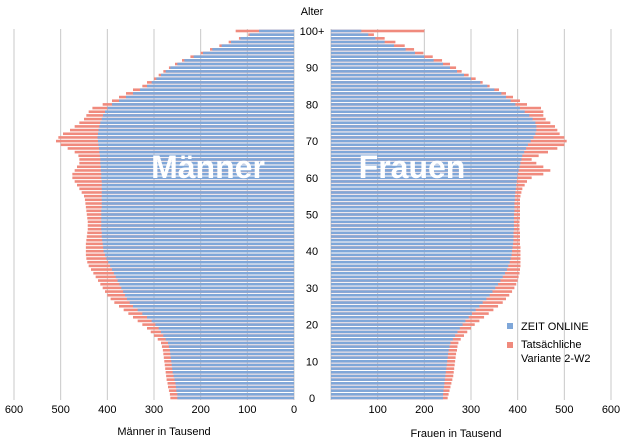  What do you see at coordinates (555, 327) in the screenshot?
I see `legend-label-zeit: ZEIT ONLINE` at bounding box center [555, 327].